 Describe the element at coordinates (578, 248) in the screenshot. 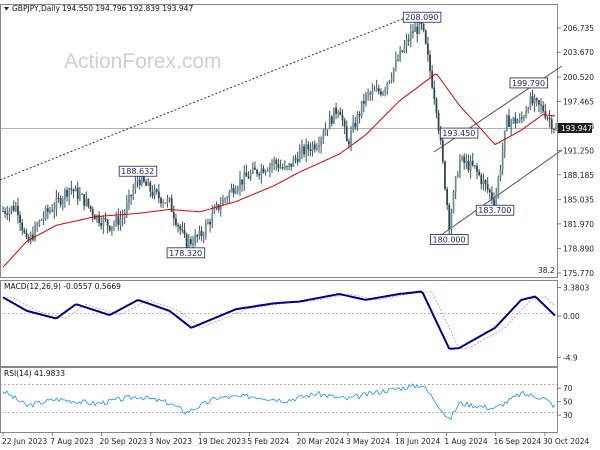

I see `y-tick-label: 178.890` at that location.